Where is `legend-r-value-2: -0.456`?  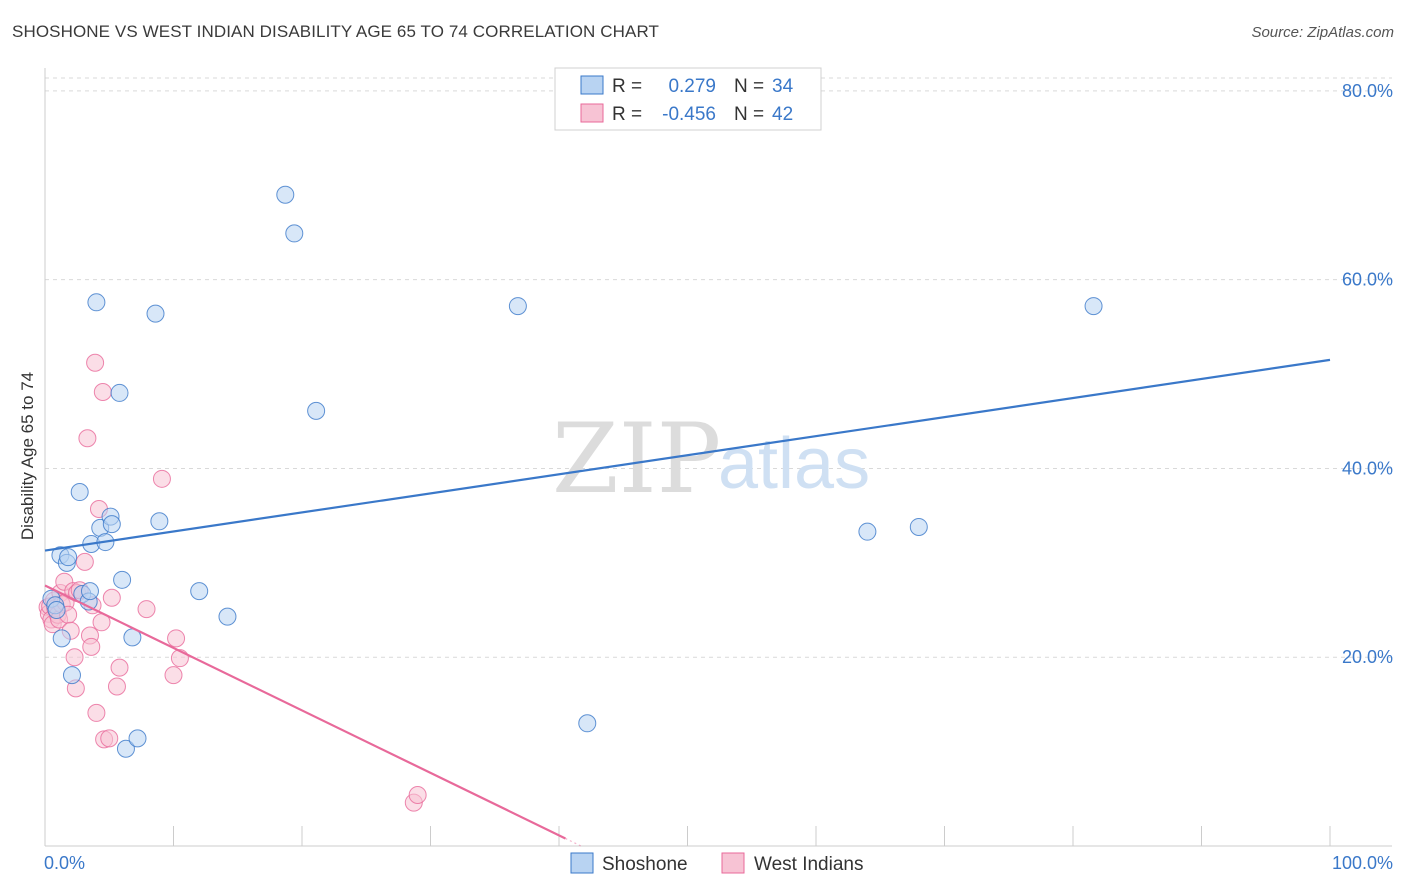
legend-r-value-2: -0.456 is located at coordinates (689, 114).